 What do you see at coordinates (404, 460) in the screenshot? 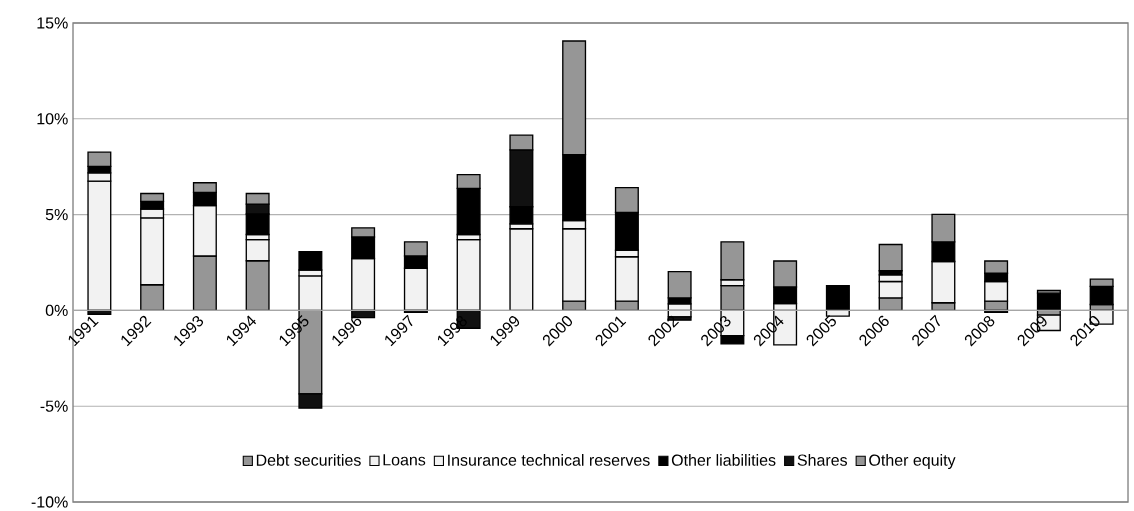
I see `legend-label: Loans` at bounding box center [404, 460].